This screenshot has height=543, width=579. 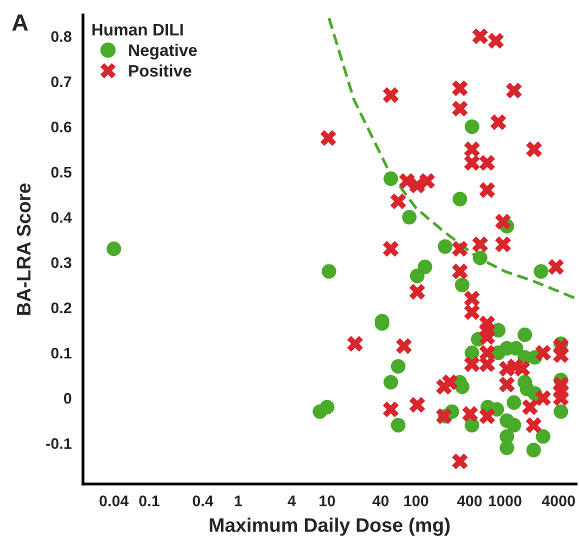 What do you see at coordinates (61, 353) in the screenshot?
I see `y-tick-label: 0.1` at bounding box center [61, 353].